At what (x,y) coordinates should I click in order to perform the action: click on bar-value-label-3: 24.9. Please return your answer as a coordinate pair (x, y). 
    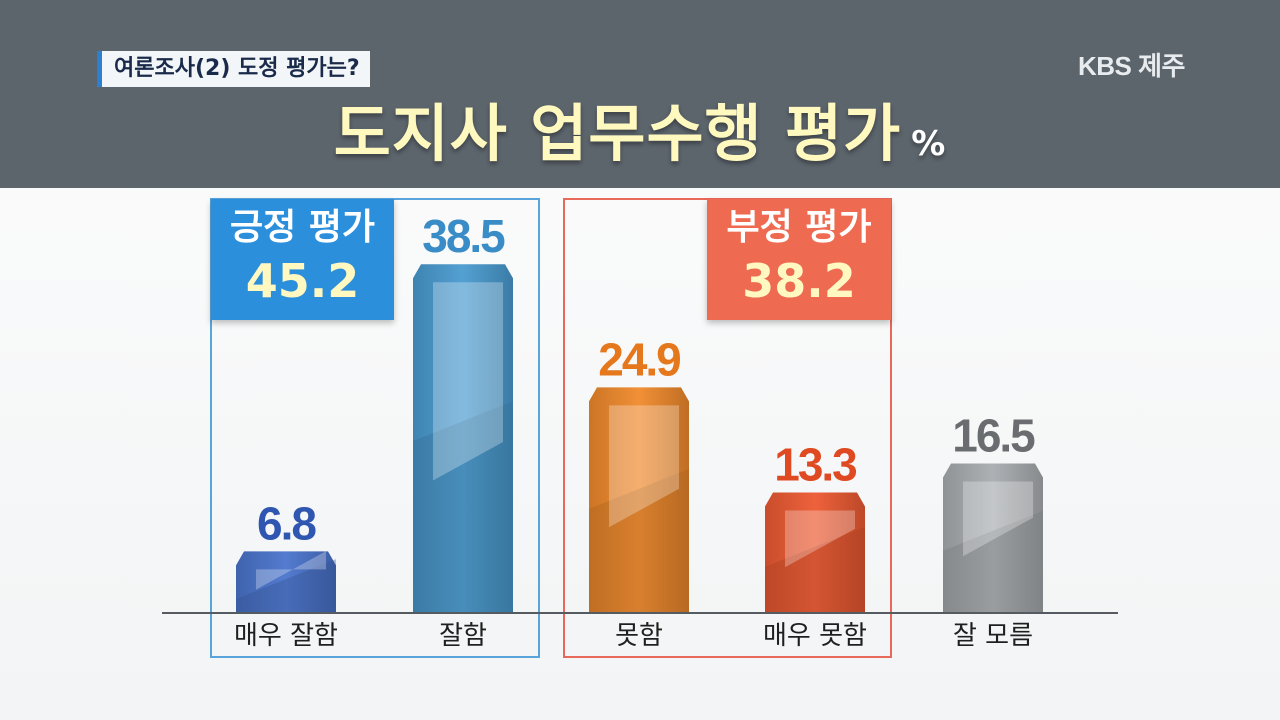
    Looking at the image, I should click on (639, 359).